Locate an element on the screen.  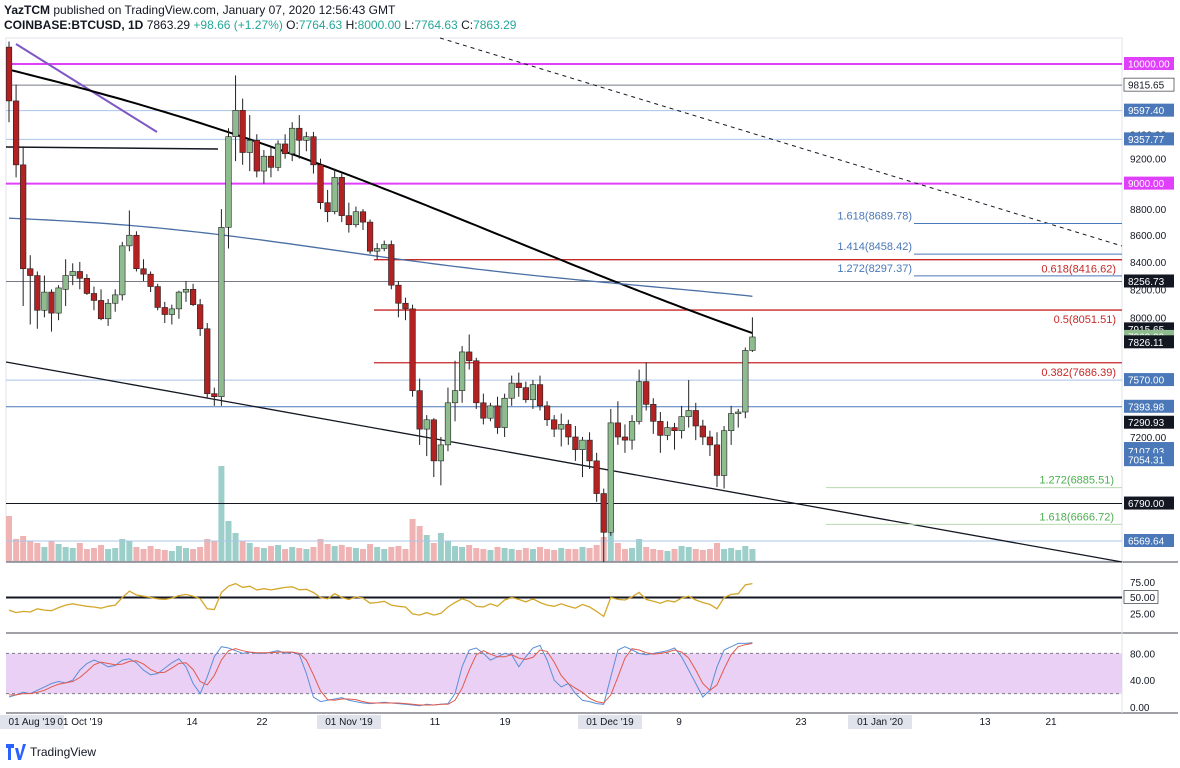
close-label: C: is located at coordinates (467, 25).